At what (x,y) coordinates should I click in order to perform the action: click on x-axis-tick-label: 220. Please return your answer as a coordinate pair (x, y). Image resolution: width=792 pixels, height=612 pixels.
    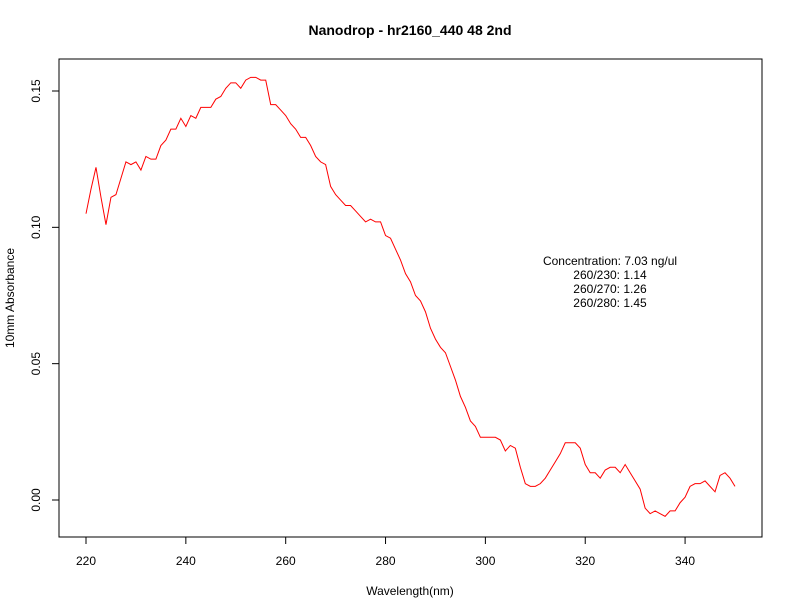
    Looking at the image, I should click on (86, 561).